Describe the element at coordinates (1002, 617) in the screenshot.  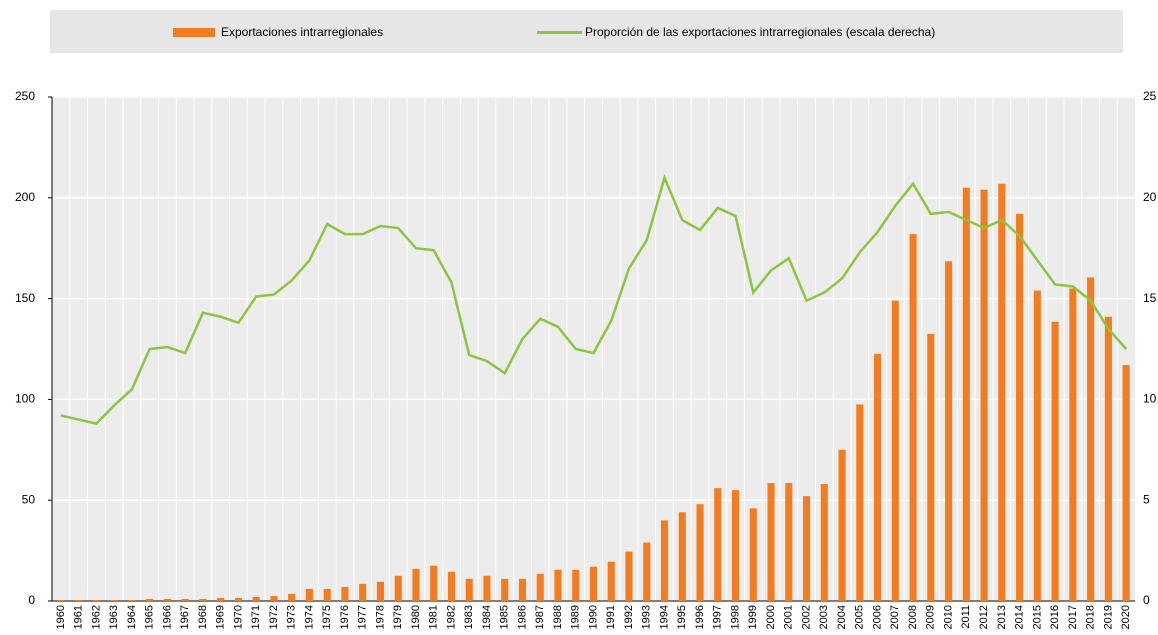
I see `x-tick-label: 2013` at that location.